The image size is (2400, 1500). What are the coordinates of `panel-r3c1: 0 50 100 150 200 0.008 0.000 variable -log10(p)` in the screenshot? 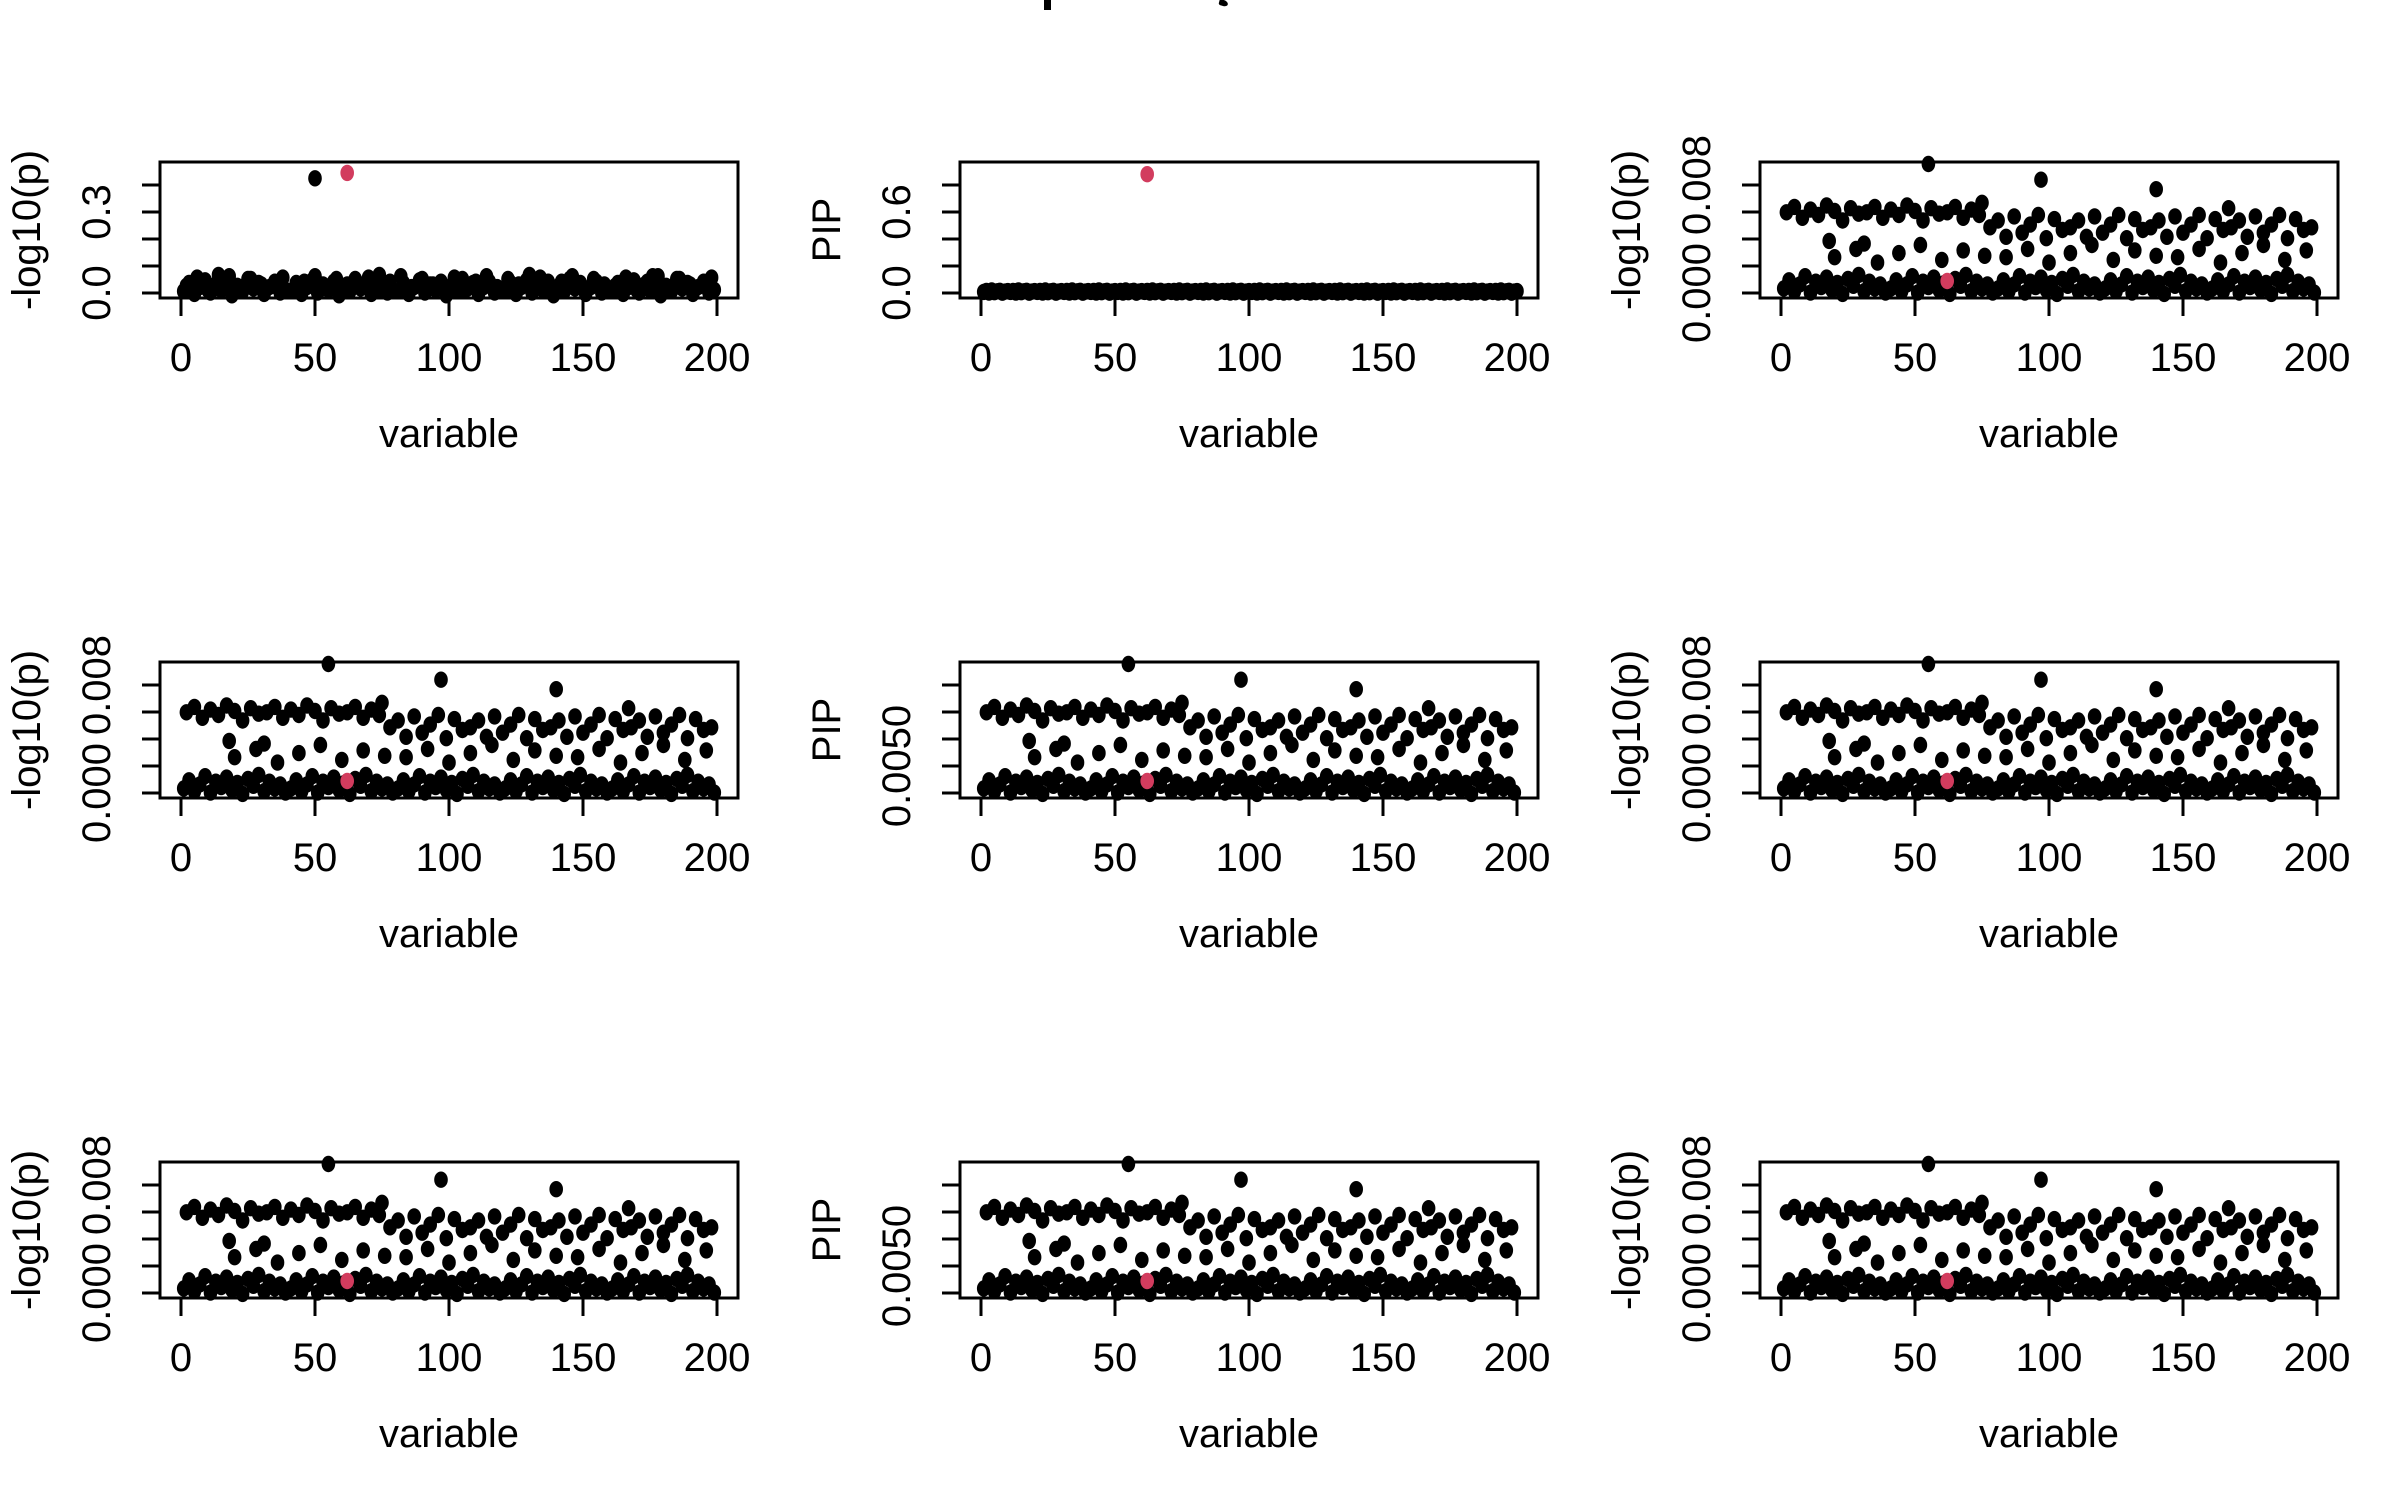 It's located at (400, 1250).